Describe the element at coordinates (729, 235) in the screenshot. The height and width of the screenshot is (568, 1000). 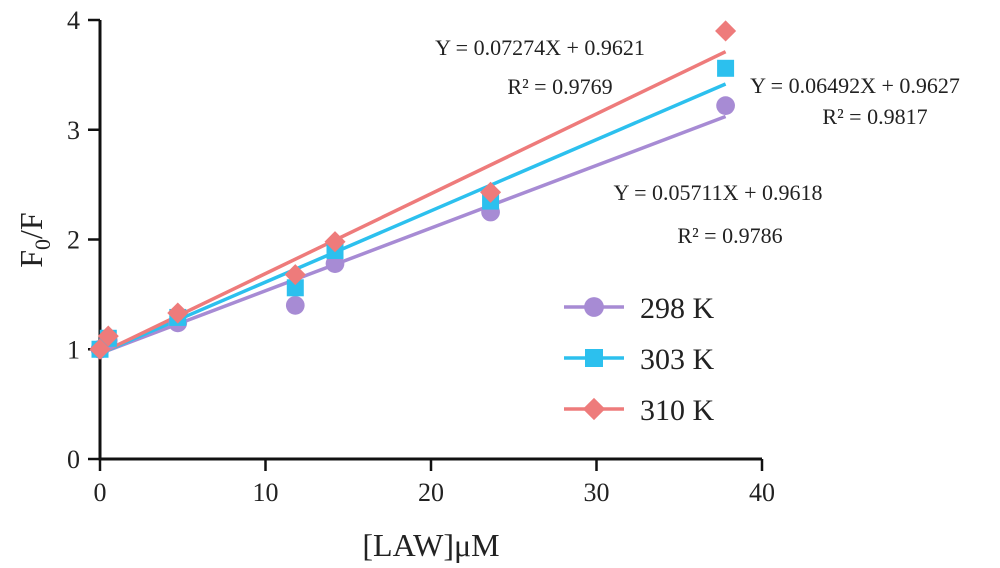
I see `fit-r-squared: R² = 0.9786` at that location.